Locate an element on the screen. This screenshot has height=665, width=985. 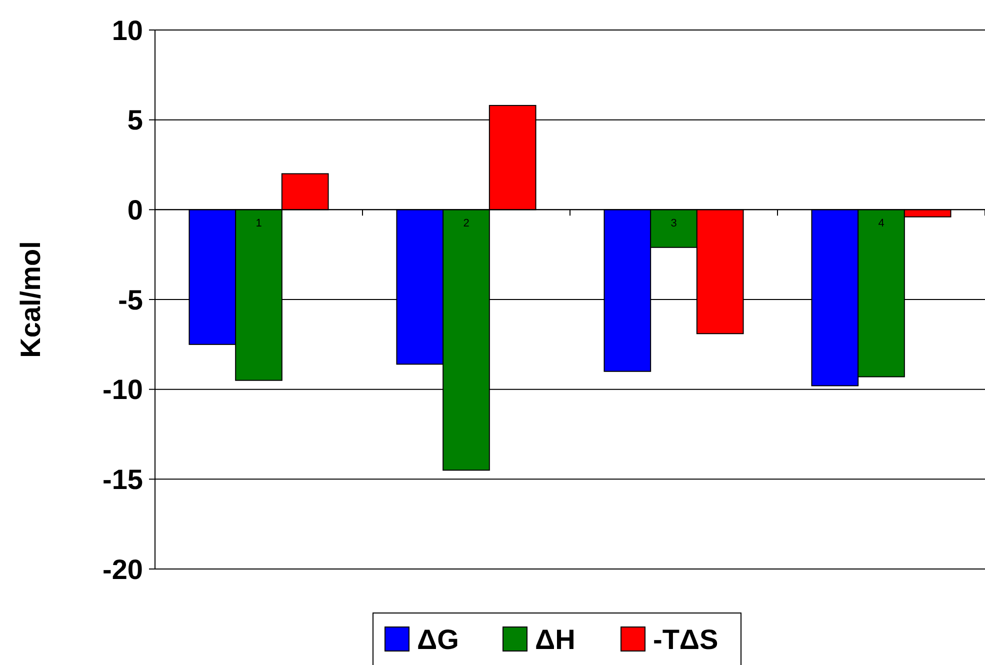
x-tick-label: 3 is located at coordinates (673, 224).